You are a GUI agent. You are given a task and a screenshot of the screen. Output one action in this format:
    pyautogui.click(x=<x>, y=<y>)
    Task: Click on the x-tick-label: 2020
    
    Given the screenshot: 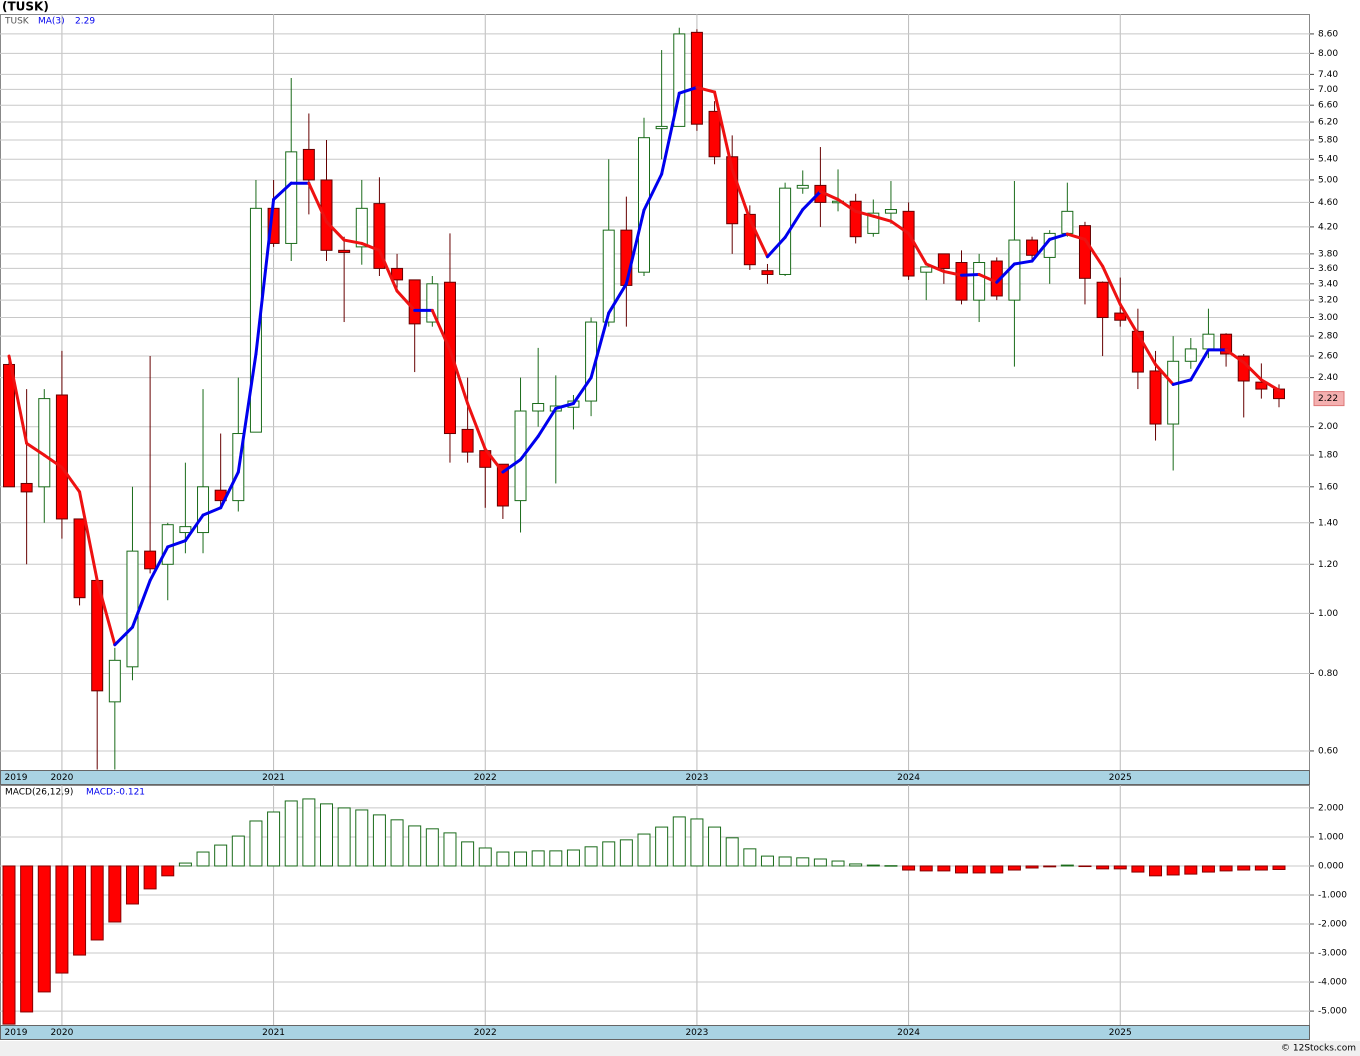 What is the action you would take?
    pyautogui.click(x=61, y=778)
    